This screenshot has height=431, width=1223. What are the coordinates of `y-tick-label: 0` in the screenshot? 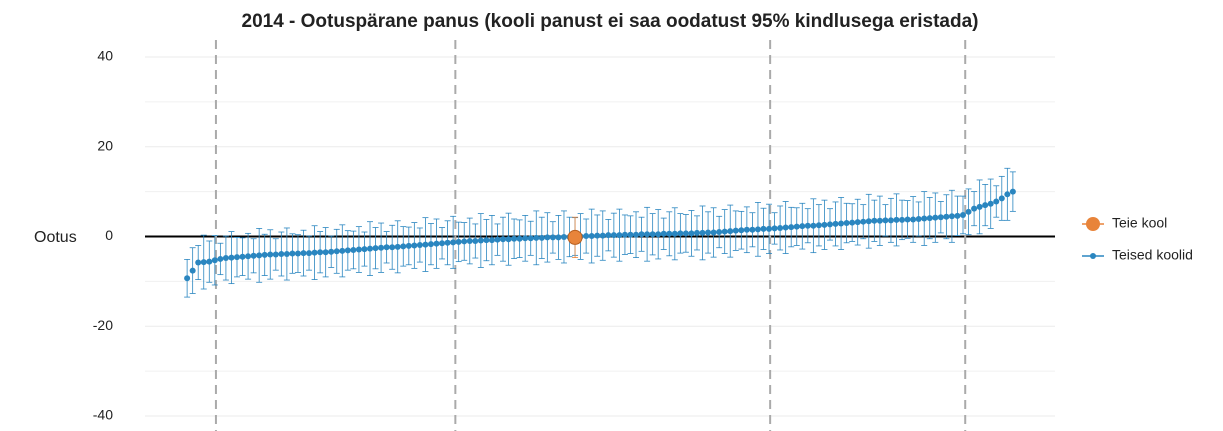 It's located at (109, 235).